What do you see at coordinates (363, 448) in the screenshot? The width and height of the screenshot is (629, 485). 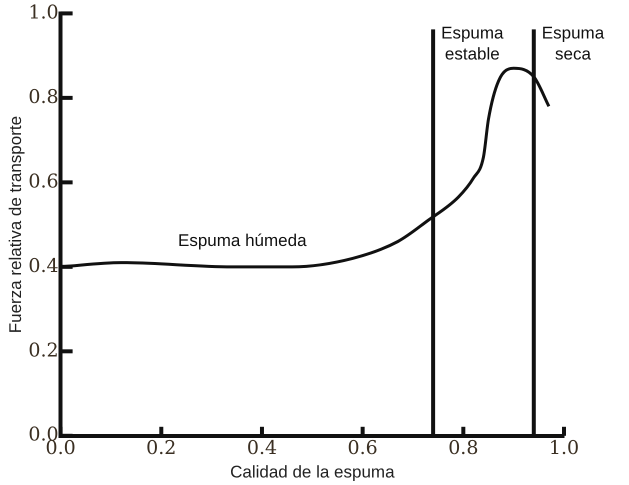 I see `x-tick-label: 0.6` at bounding box center [363, 448].